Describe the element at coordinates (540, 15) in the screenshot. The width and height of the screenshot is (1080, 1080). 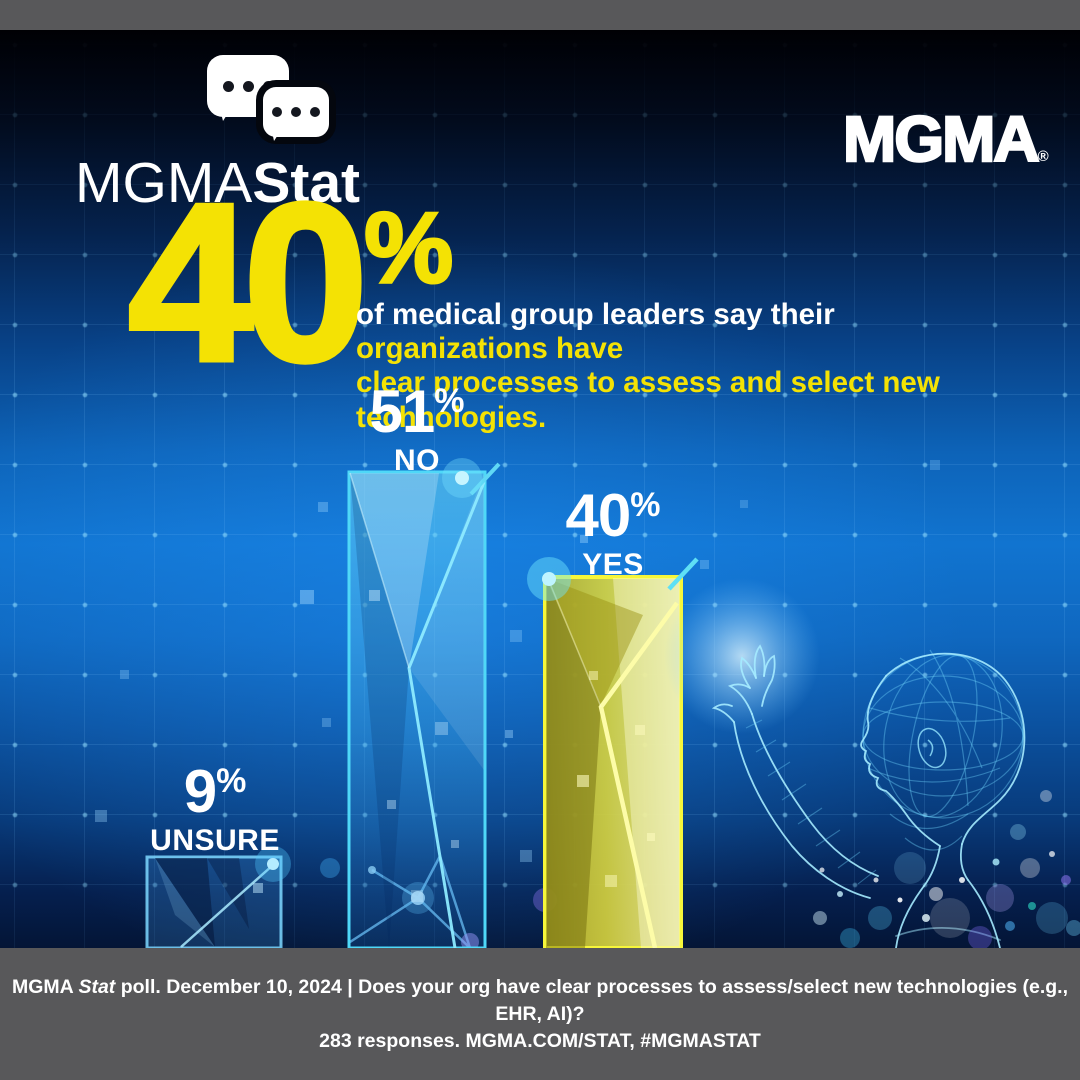
I see `top-frame-bar` at that location.